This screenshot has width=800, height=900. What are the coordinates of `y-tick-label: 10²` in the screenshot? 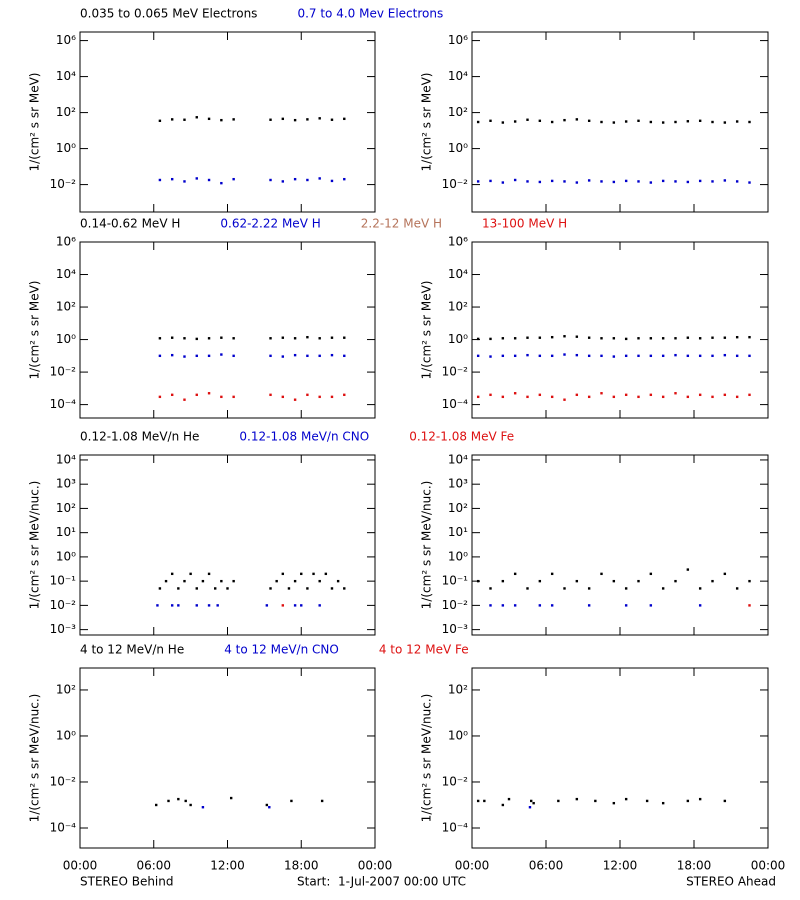 It's located at (66, 508).